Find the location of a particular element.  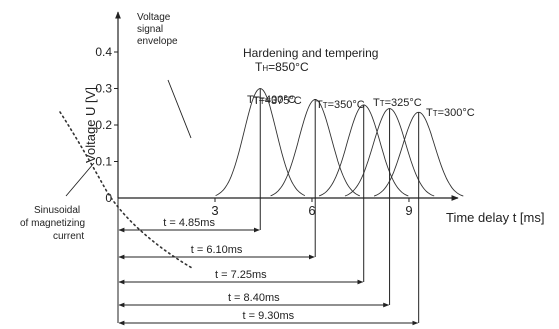

current-annotation: Sinusoidal of magnetizing current is located at coordinates (54, 223).